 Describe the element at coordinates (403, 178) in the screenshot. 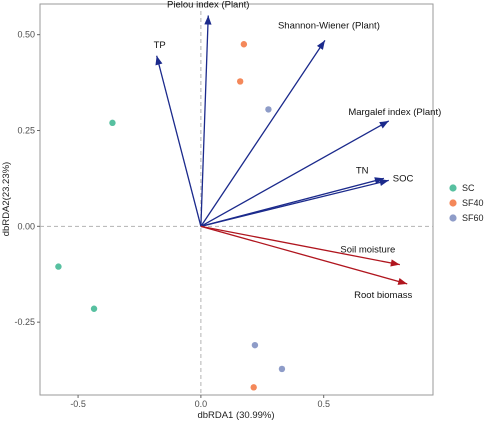

I see `vector-label: SOC` at that location.